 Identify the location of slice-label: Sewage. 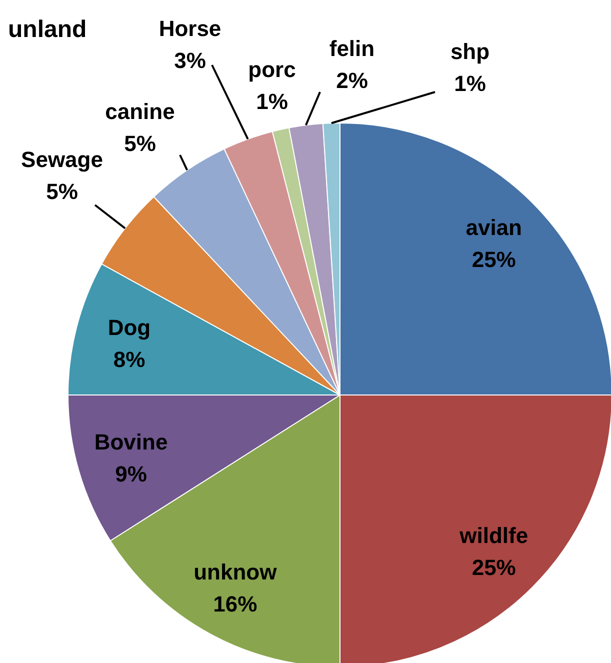
(62, 159).